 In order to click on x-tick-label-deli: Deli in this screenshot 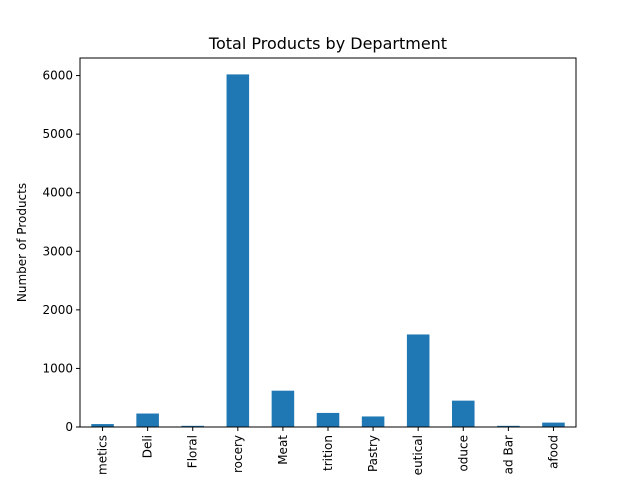, I will do `click(148, 446)`.